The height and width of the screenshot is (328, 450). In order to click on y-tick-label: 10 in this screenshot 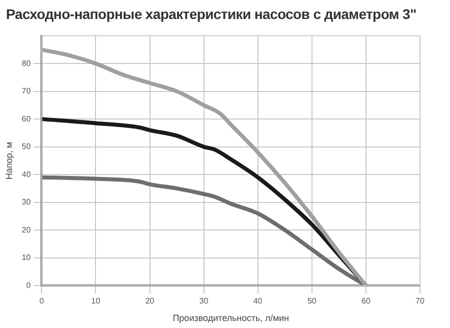, I will do `click(27, 257)`.